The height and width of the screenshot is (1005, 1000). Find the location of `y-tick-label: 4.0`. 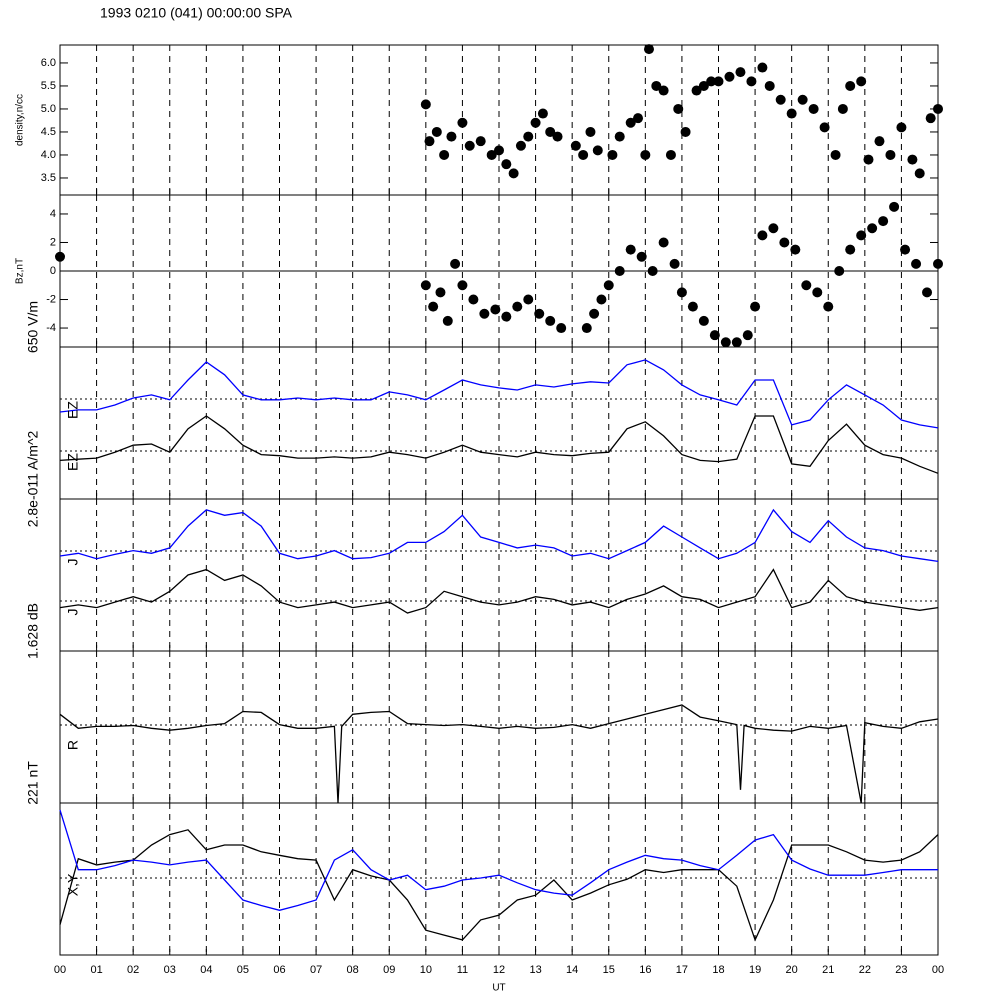

y-tick-label: 4.0 is located at coordinates (48, 155).